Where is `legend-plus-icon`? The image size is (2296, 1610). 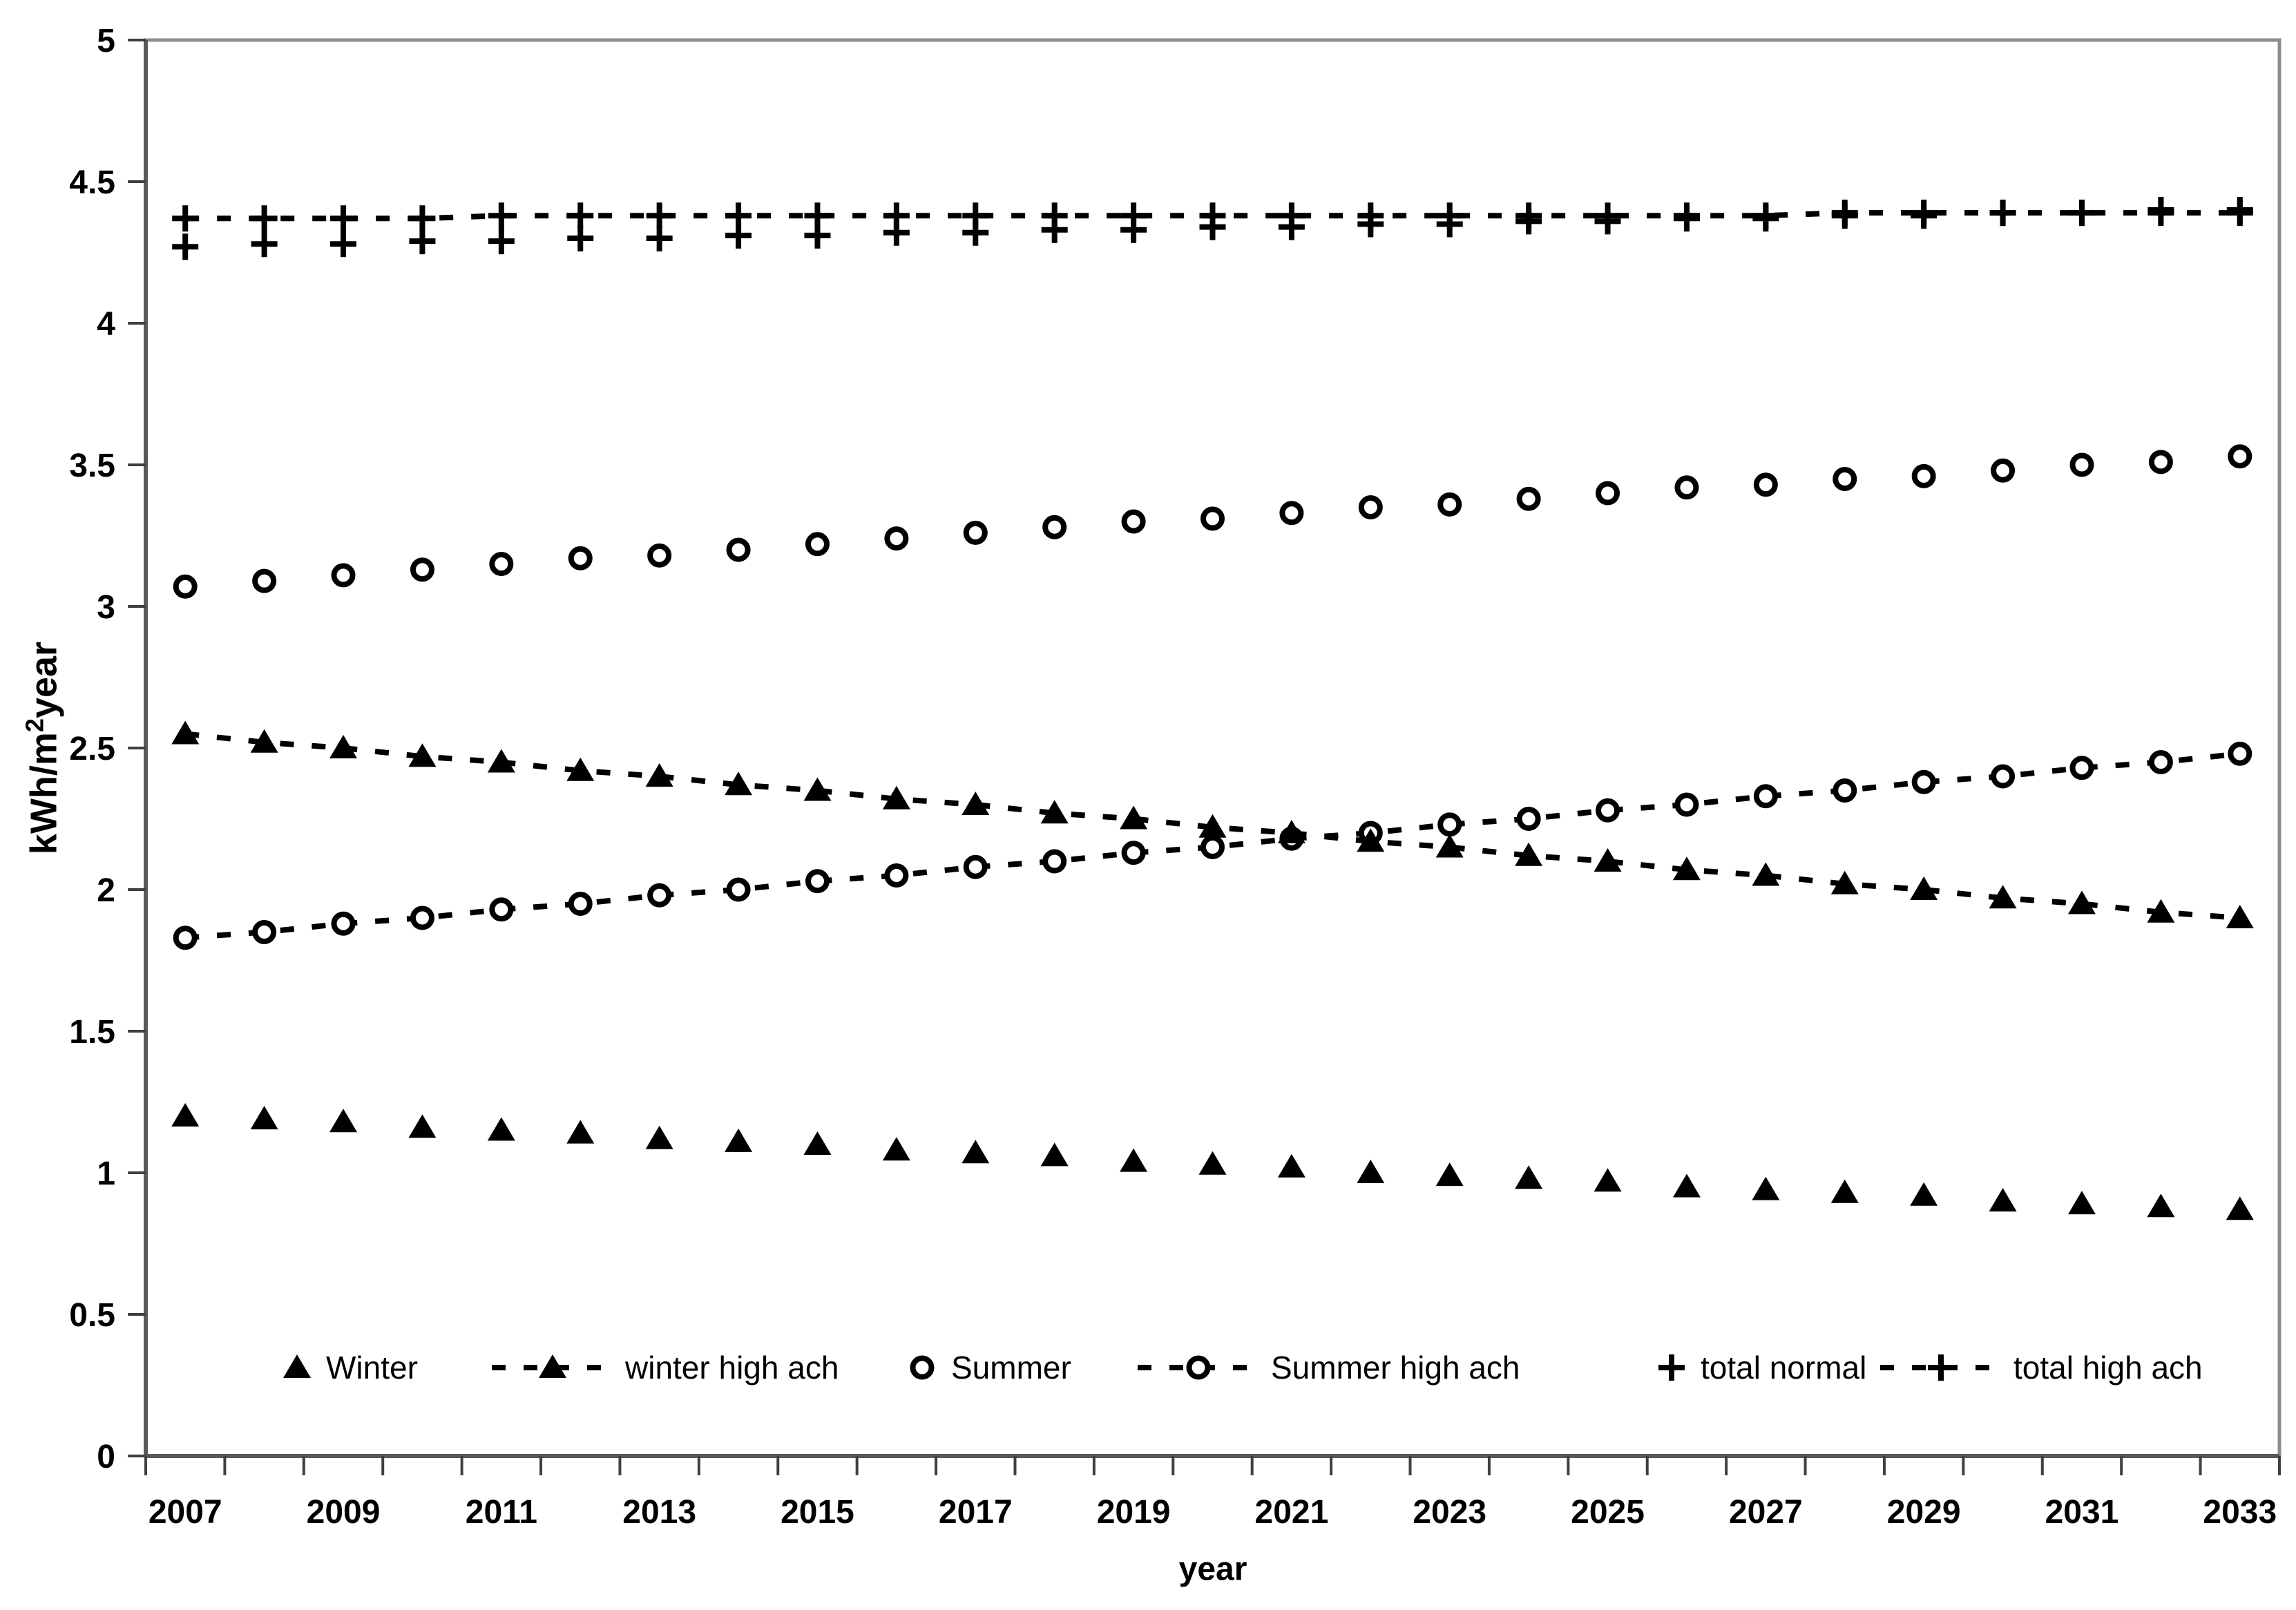 legend-plus-icon is located at coordinates (1671, 1367).